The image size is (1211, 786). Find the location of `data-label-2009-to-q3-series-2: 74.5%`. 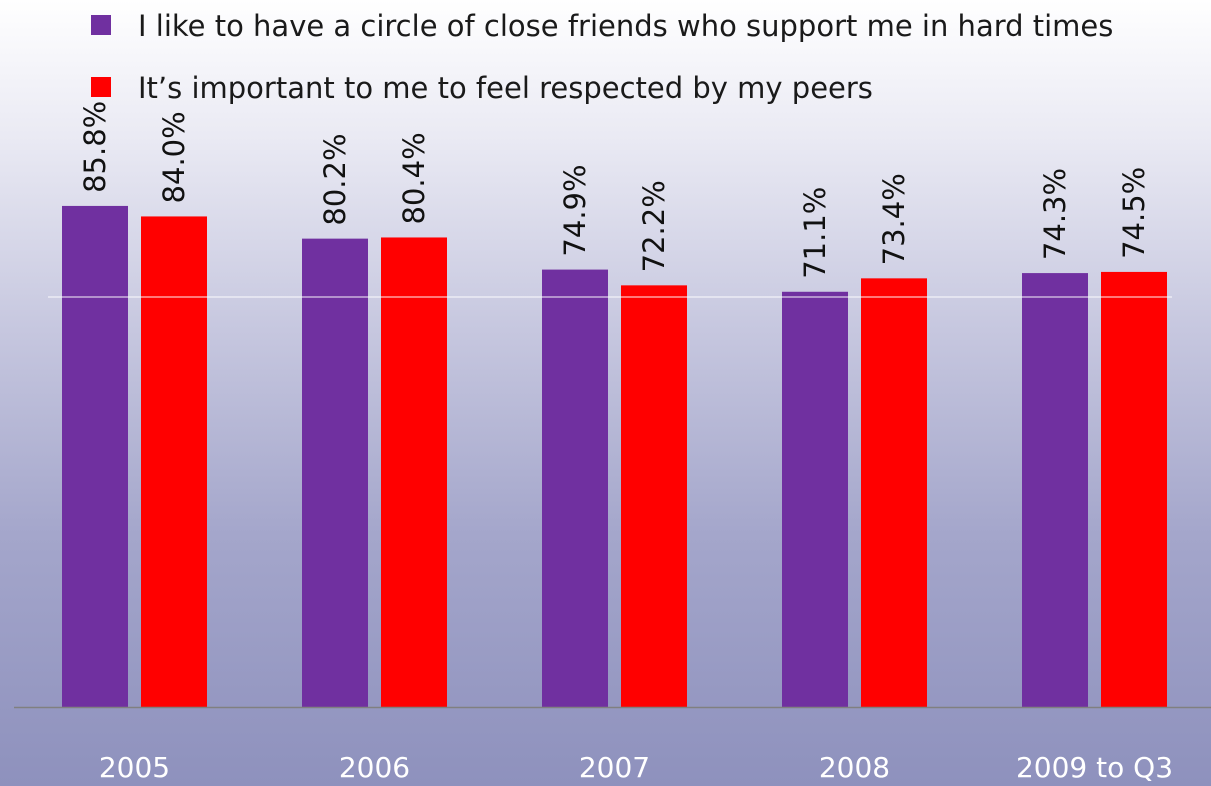

data-label-2009-to-q3-series-2: 74.5% is located at coordinates (1134, 213).